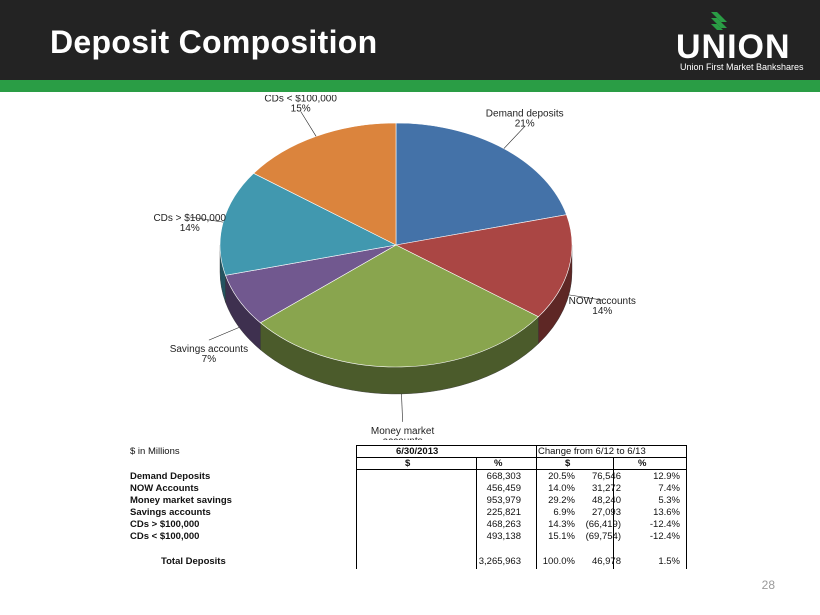 This screenshot has height=615, width=820. I want to click on page-title: Deposit Composition, so click(214, 42).